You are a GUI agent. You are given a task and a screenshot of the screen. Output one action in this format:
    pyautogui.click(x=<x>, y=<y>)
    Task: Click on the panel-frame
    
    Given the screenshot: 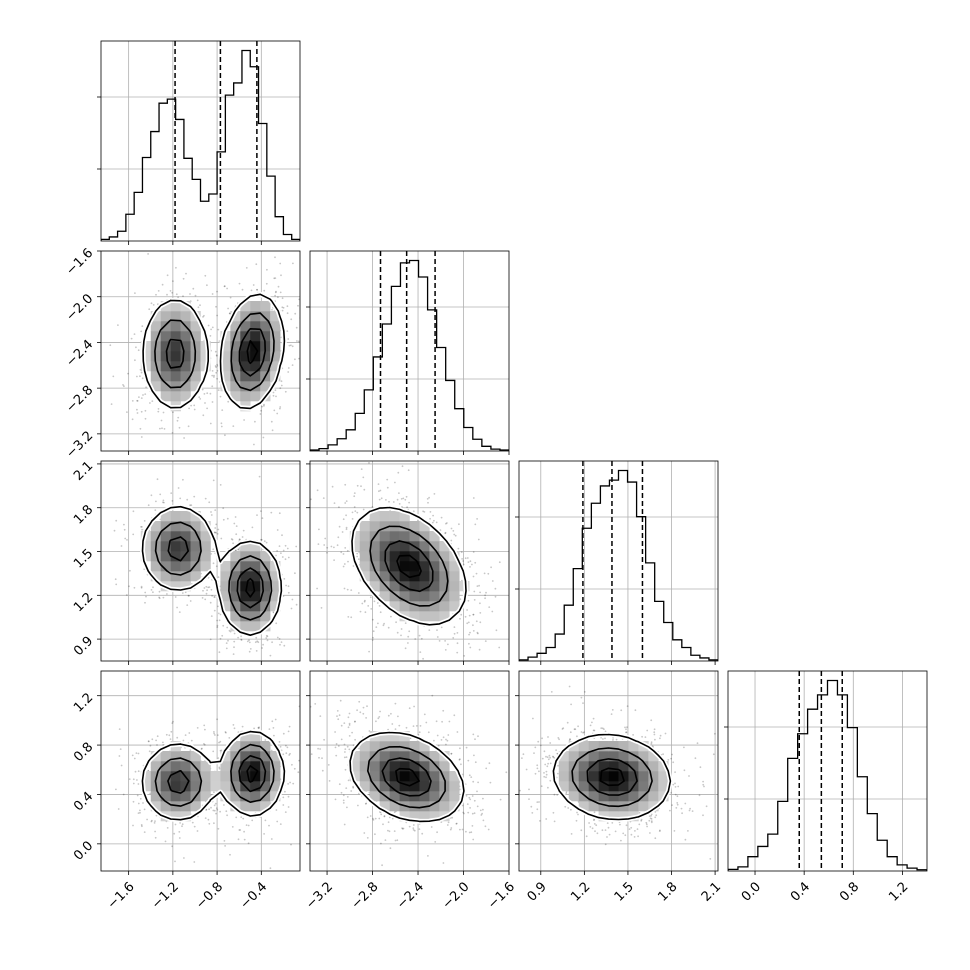 What is the action you would take?
    pyautogui.click(x=200, y=561)
    